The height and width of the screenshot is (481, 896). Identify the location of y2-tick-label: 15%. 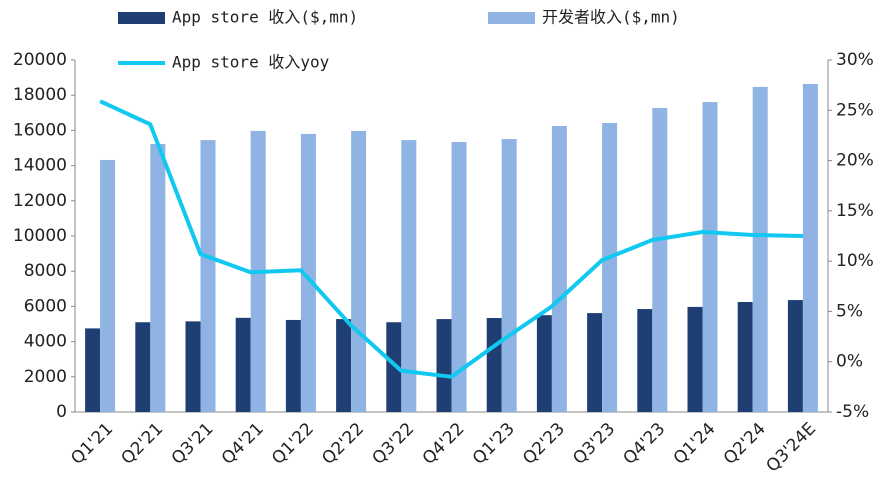
(855, 211).